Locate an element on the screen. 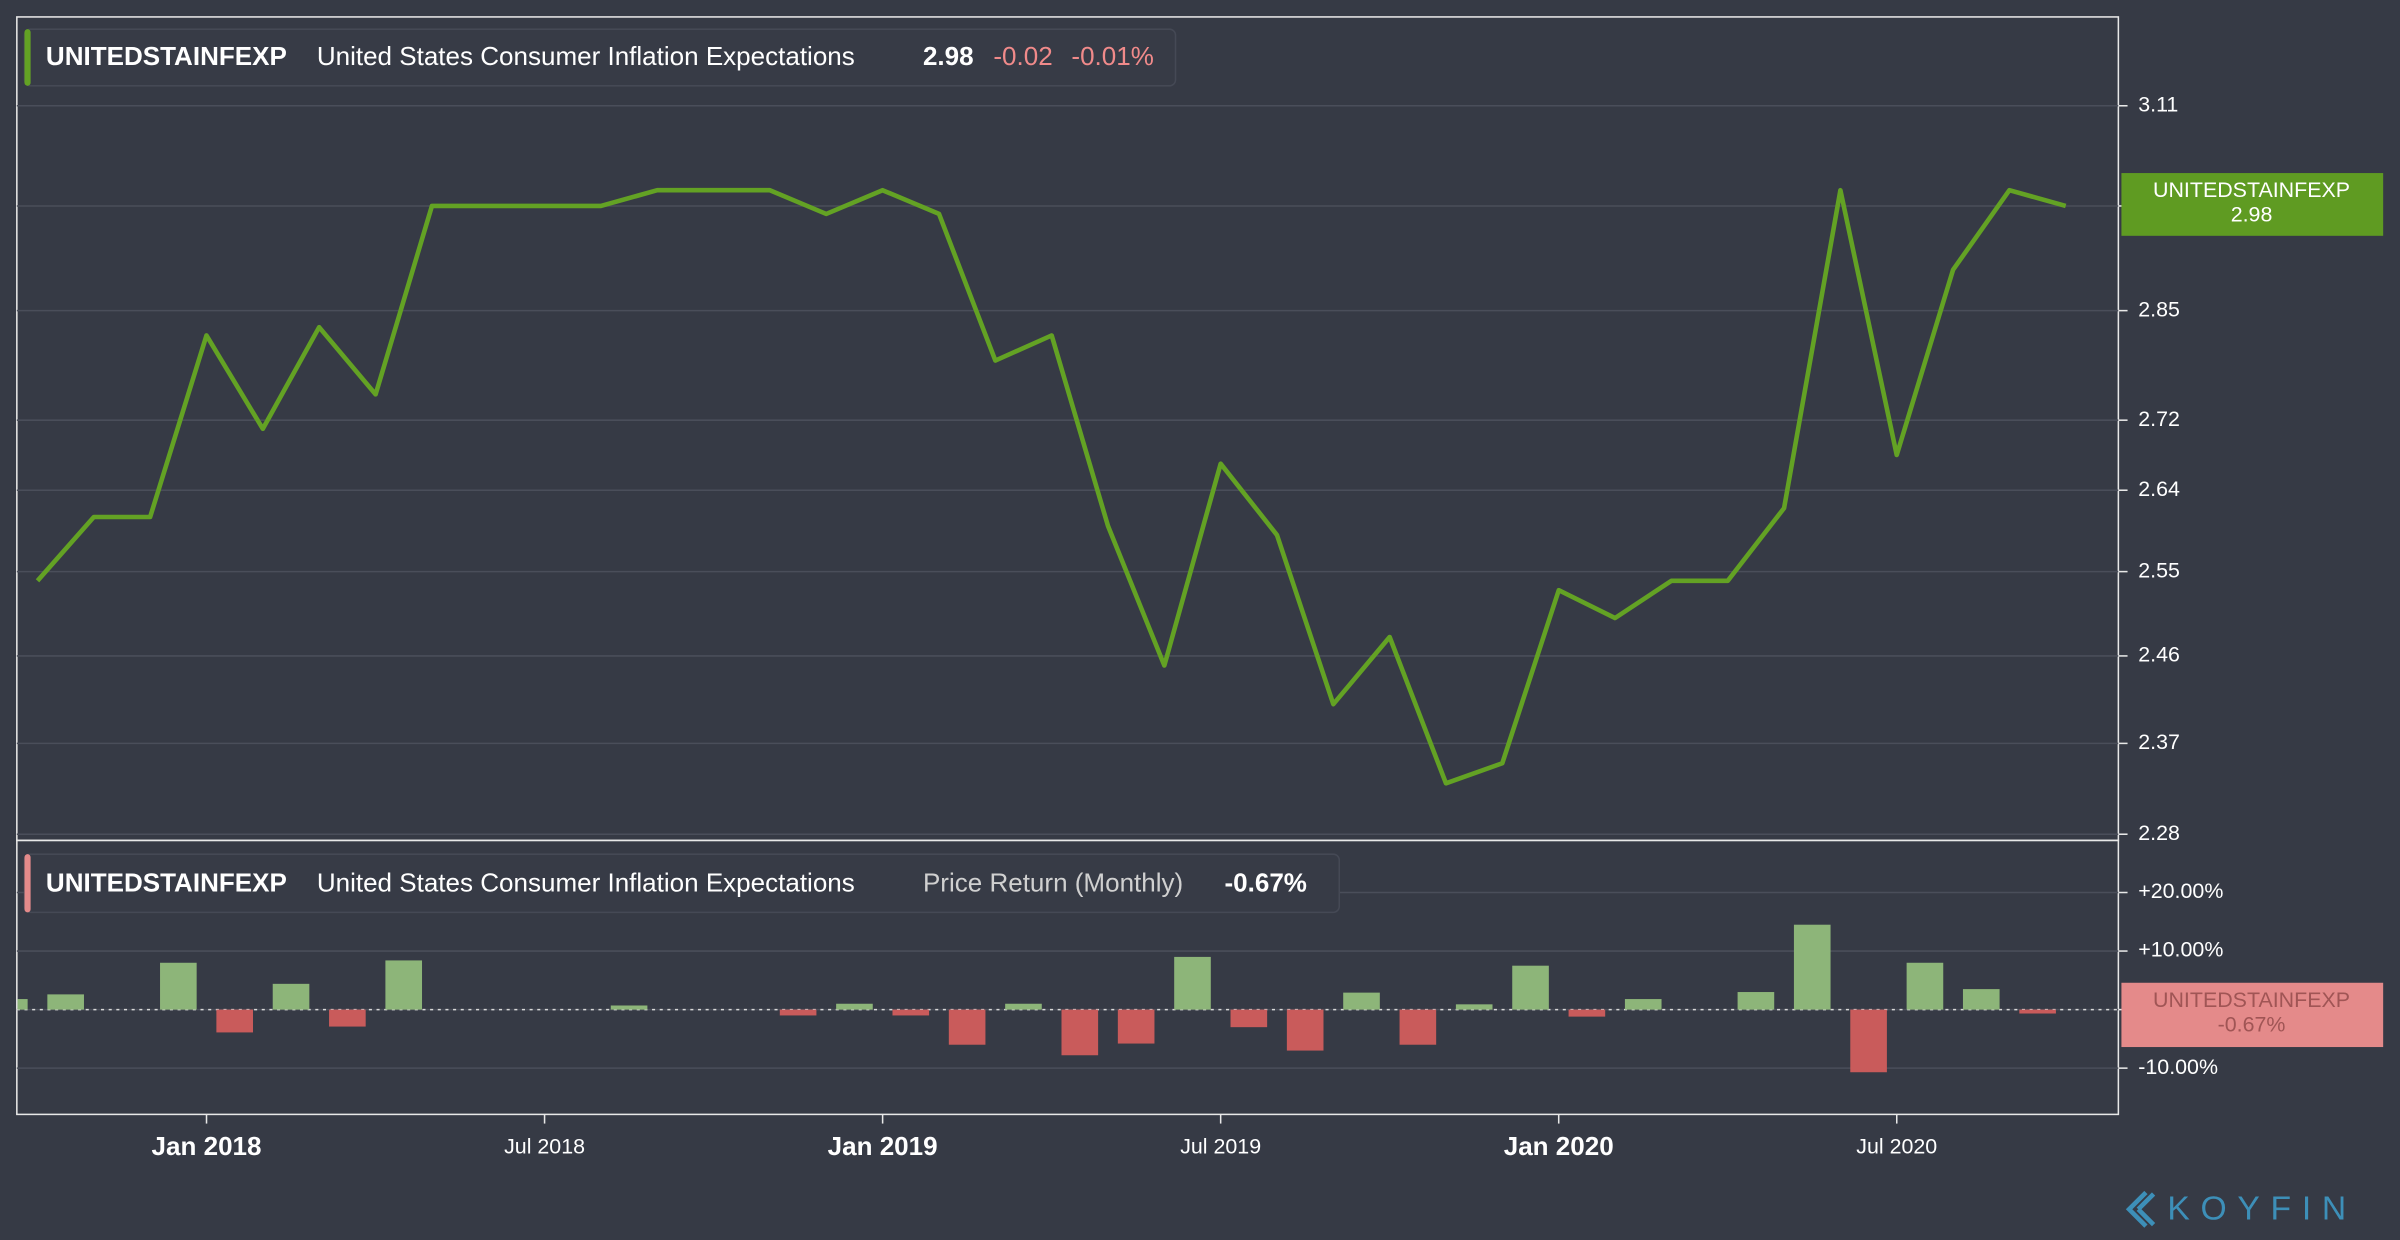 This screenshot has width=2400, height=1240. legend-last: 2.98 is located at coordinates (948, 56).